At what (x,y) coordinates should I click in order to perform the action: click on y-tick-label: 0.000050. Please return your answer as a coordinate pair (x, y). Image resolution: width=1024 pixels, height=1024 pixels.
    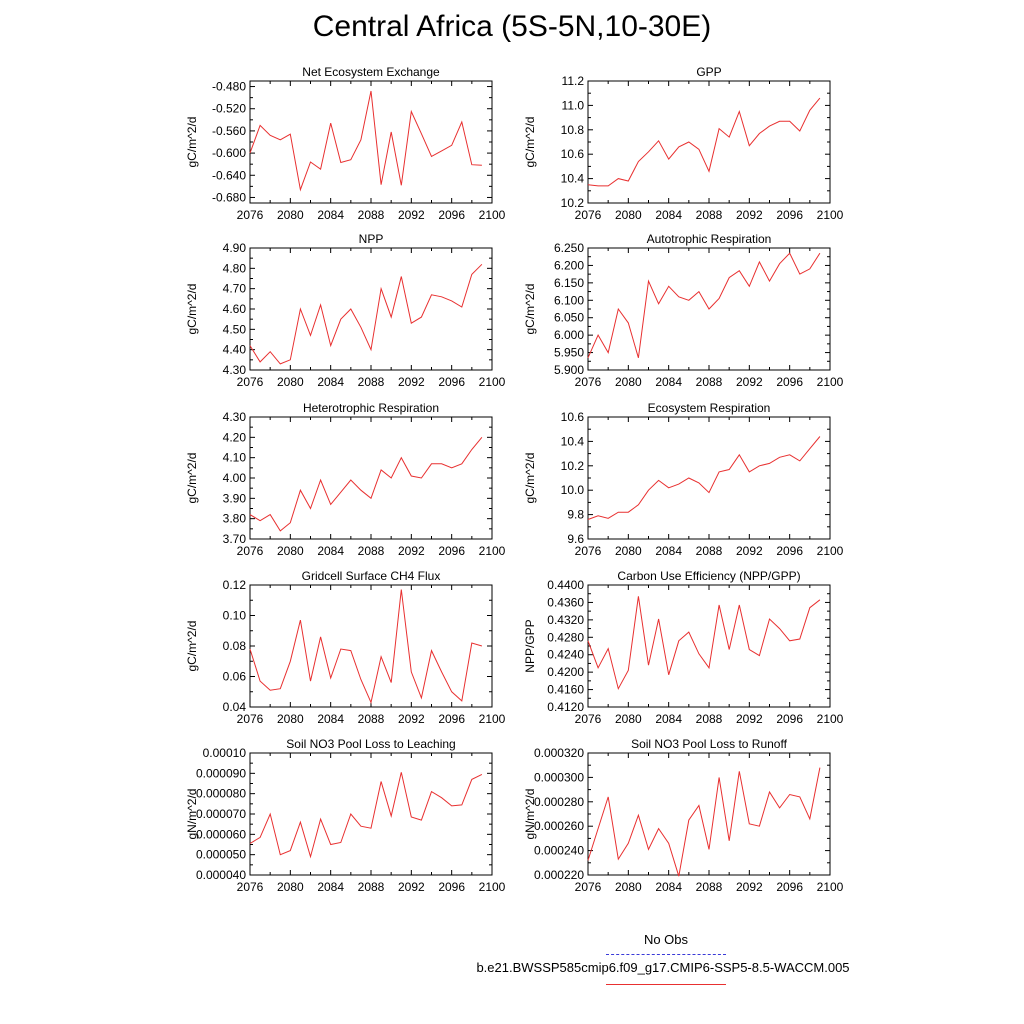
    Looking at the image, I should click on (221, 855).